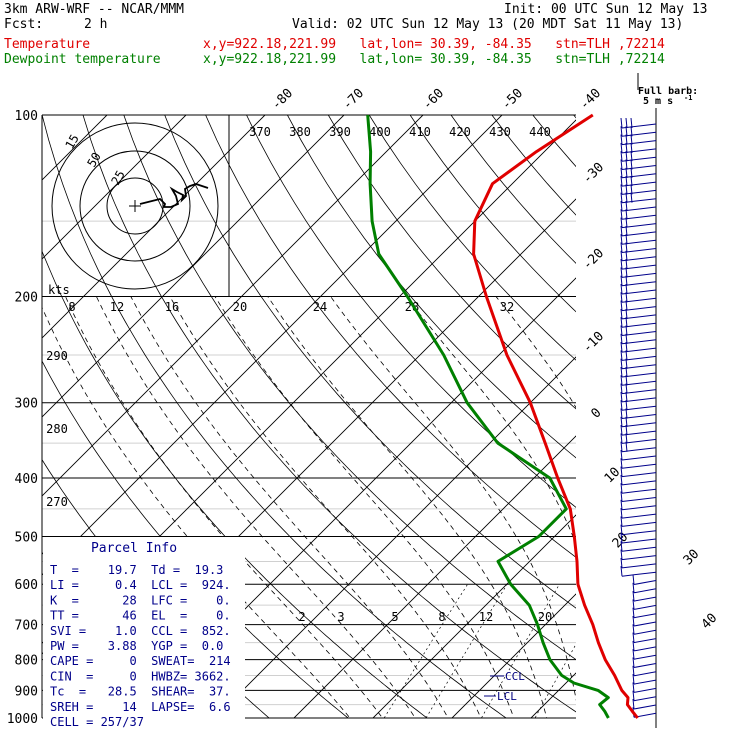 This screenshot has width=740, height=740. What do you see at coordinates (512, 99) in the screenshot?
I see `temperature-axis-label: -50` at bounding box center [512, 99].